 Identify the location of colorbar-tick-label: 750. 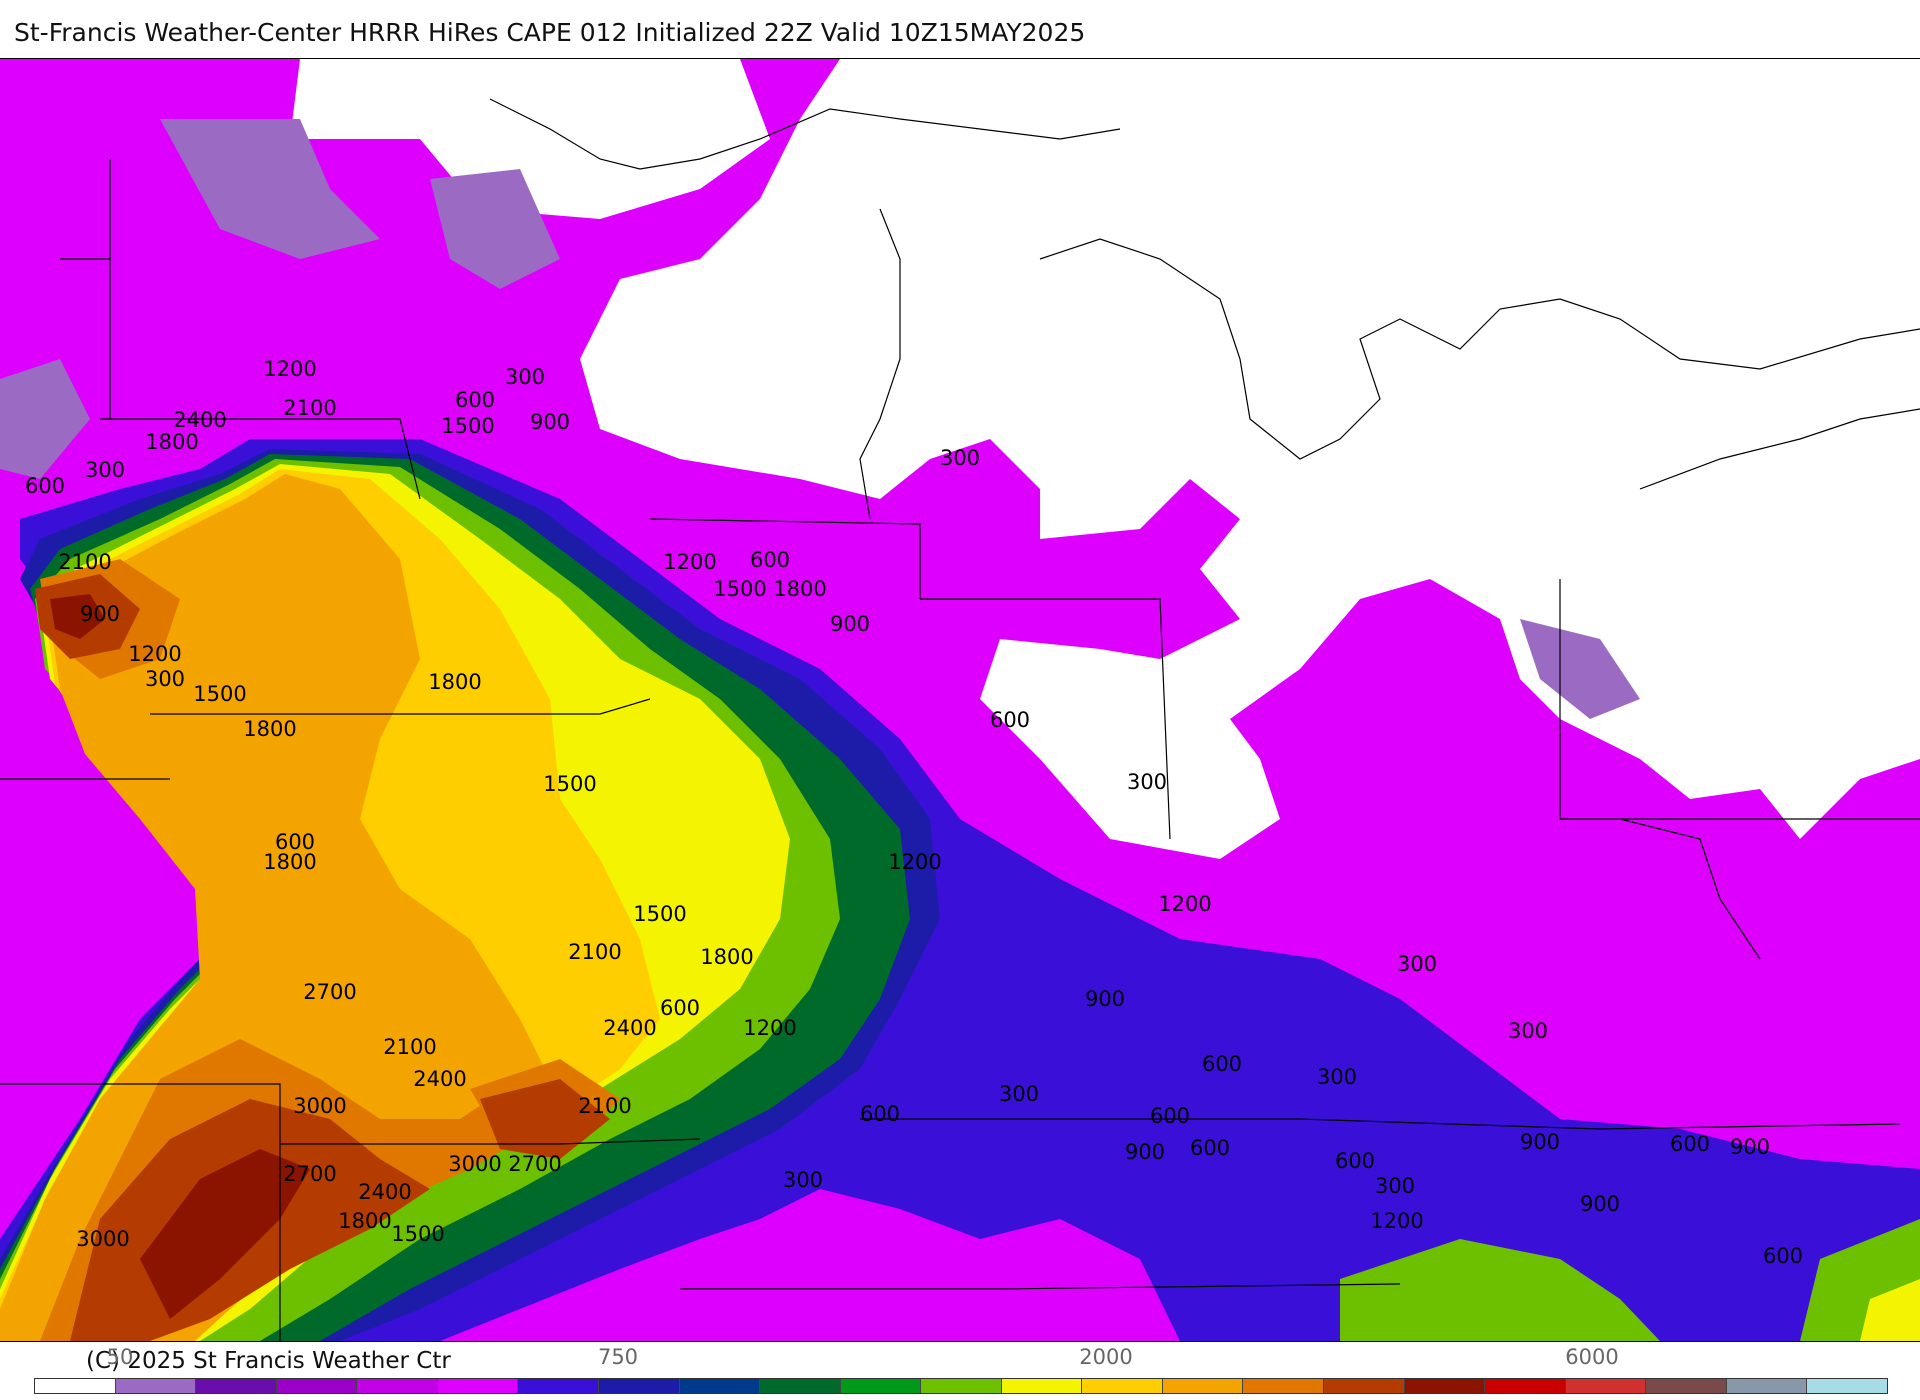
(618, 1357).